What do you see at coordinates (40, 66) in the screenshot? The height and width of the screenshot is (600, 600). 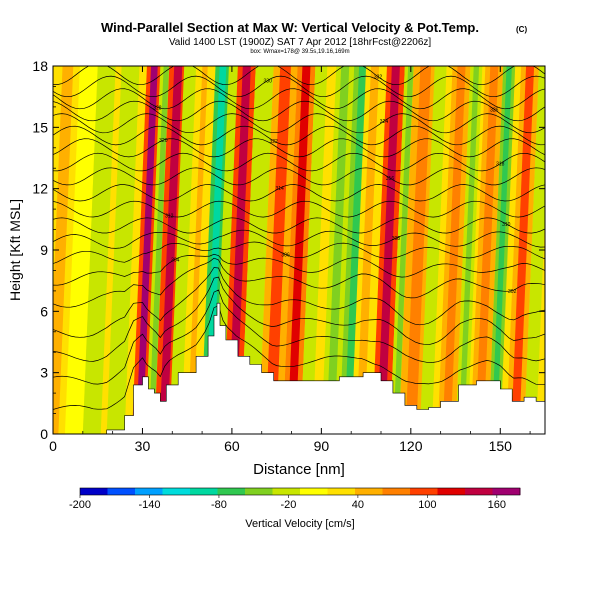 I see `y-tick-label-18: 18` at bounding box center [40, 66].